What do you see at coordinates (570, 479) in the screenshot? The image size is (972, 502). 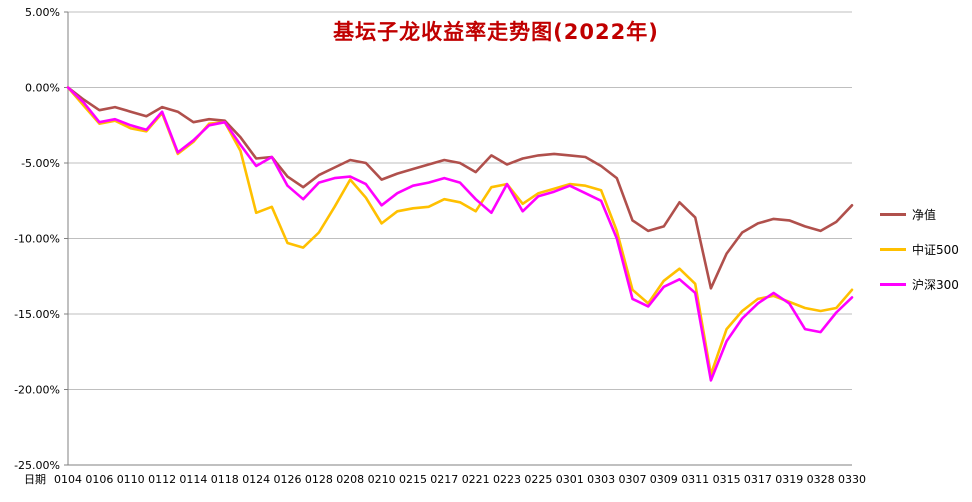 I see `x-tick-label: 0301` at bounding box center [570, 479].